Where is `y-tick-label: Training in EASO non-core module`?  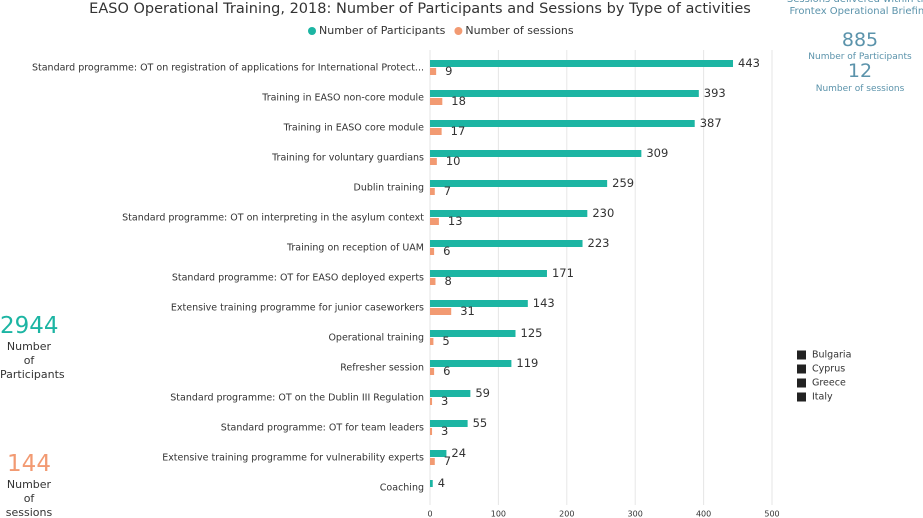 y-tick-label: Training in EASO non-core module is located at coordinates (342, 98).